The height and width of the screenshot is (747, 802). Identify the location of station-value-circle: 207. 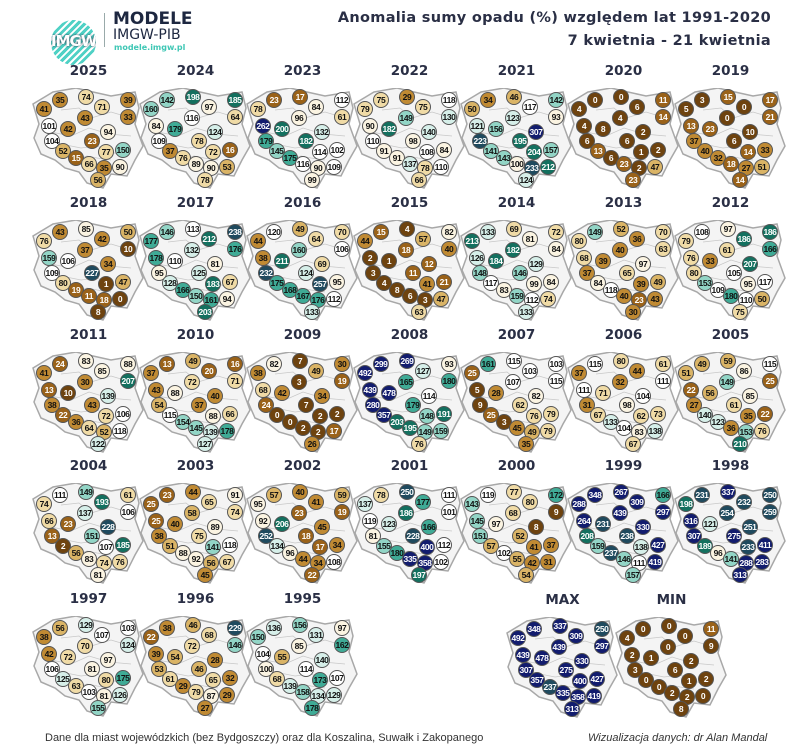
(128, 381).